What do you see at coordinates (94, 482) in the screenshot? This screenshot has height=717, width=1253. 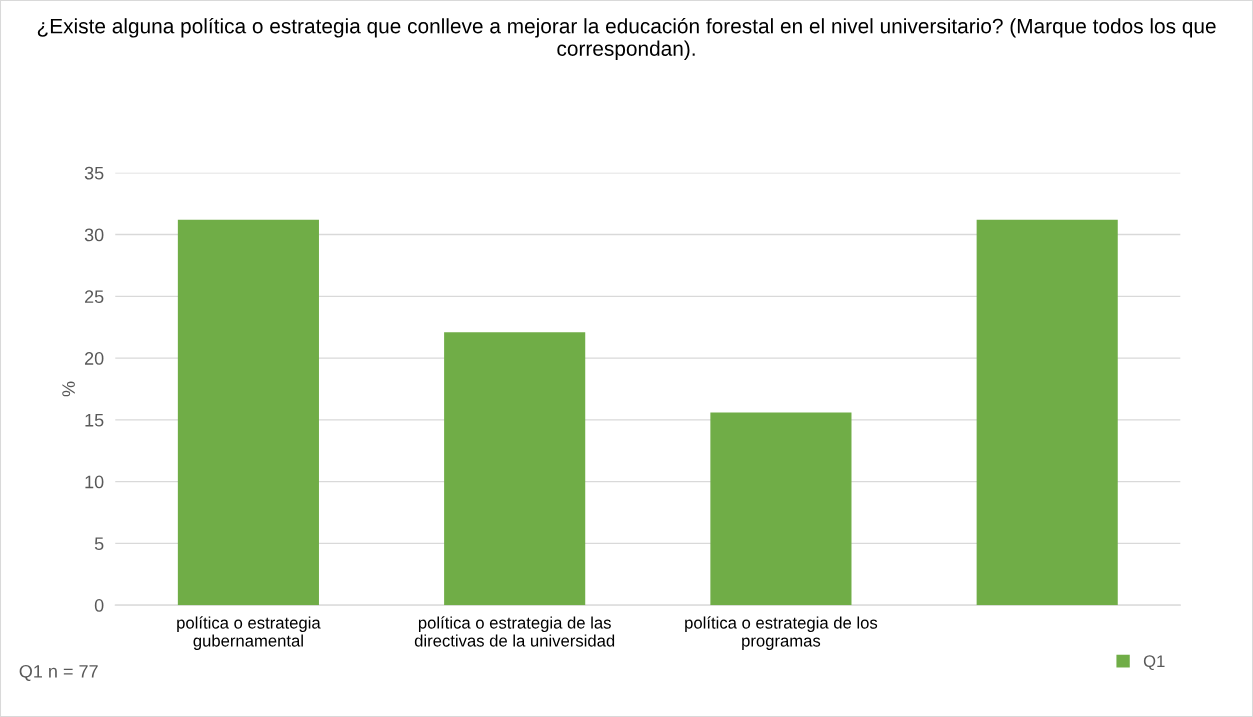 I see `y-tick-label: 10` at bounding box center [94, 482].